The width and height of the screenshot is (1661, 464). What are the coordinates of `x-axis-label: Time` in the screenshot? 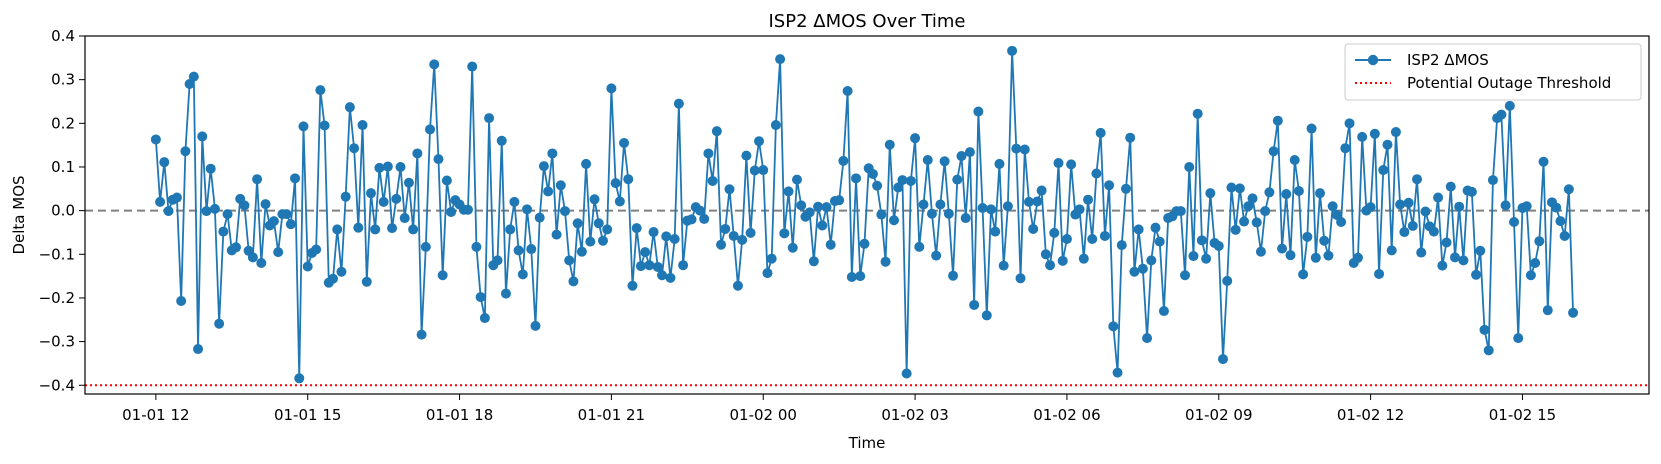 It's located at (867, 443).